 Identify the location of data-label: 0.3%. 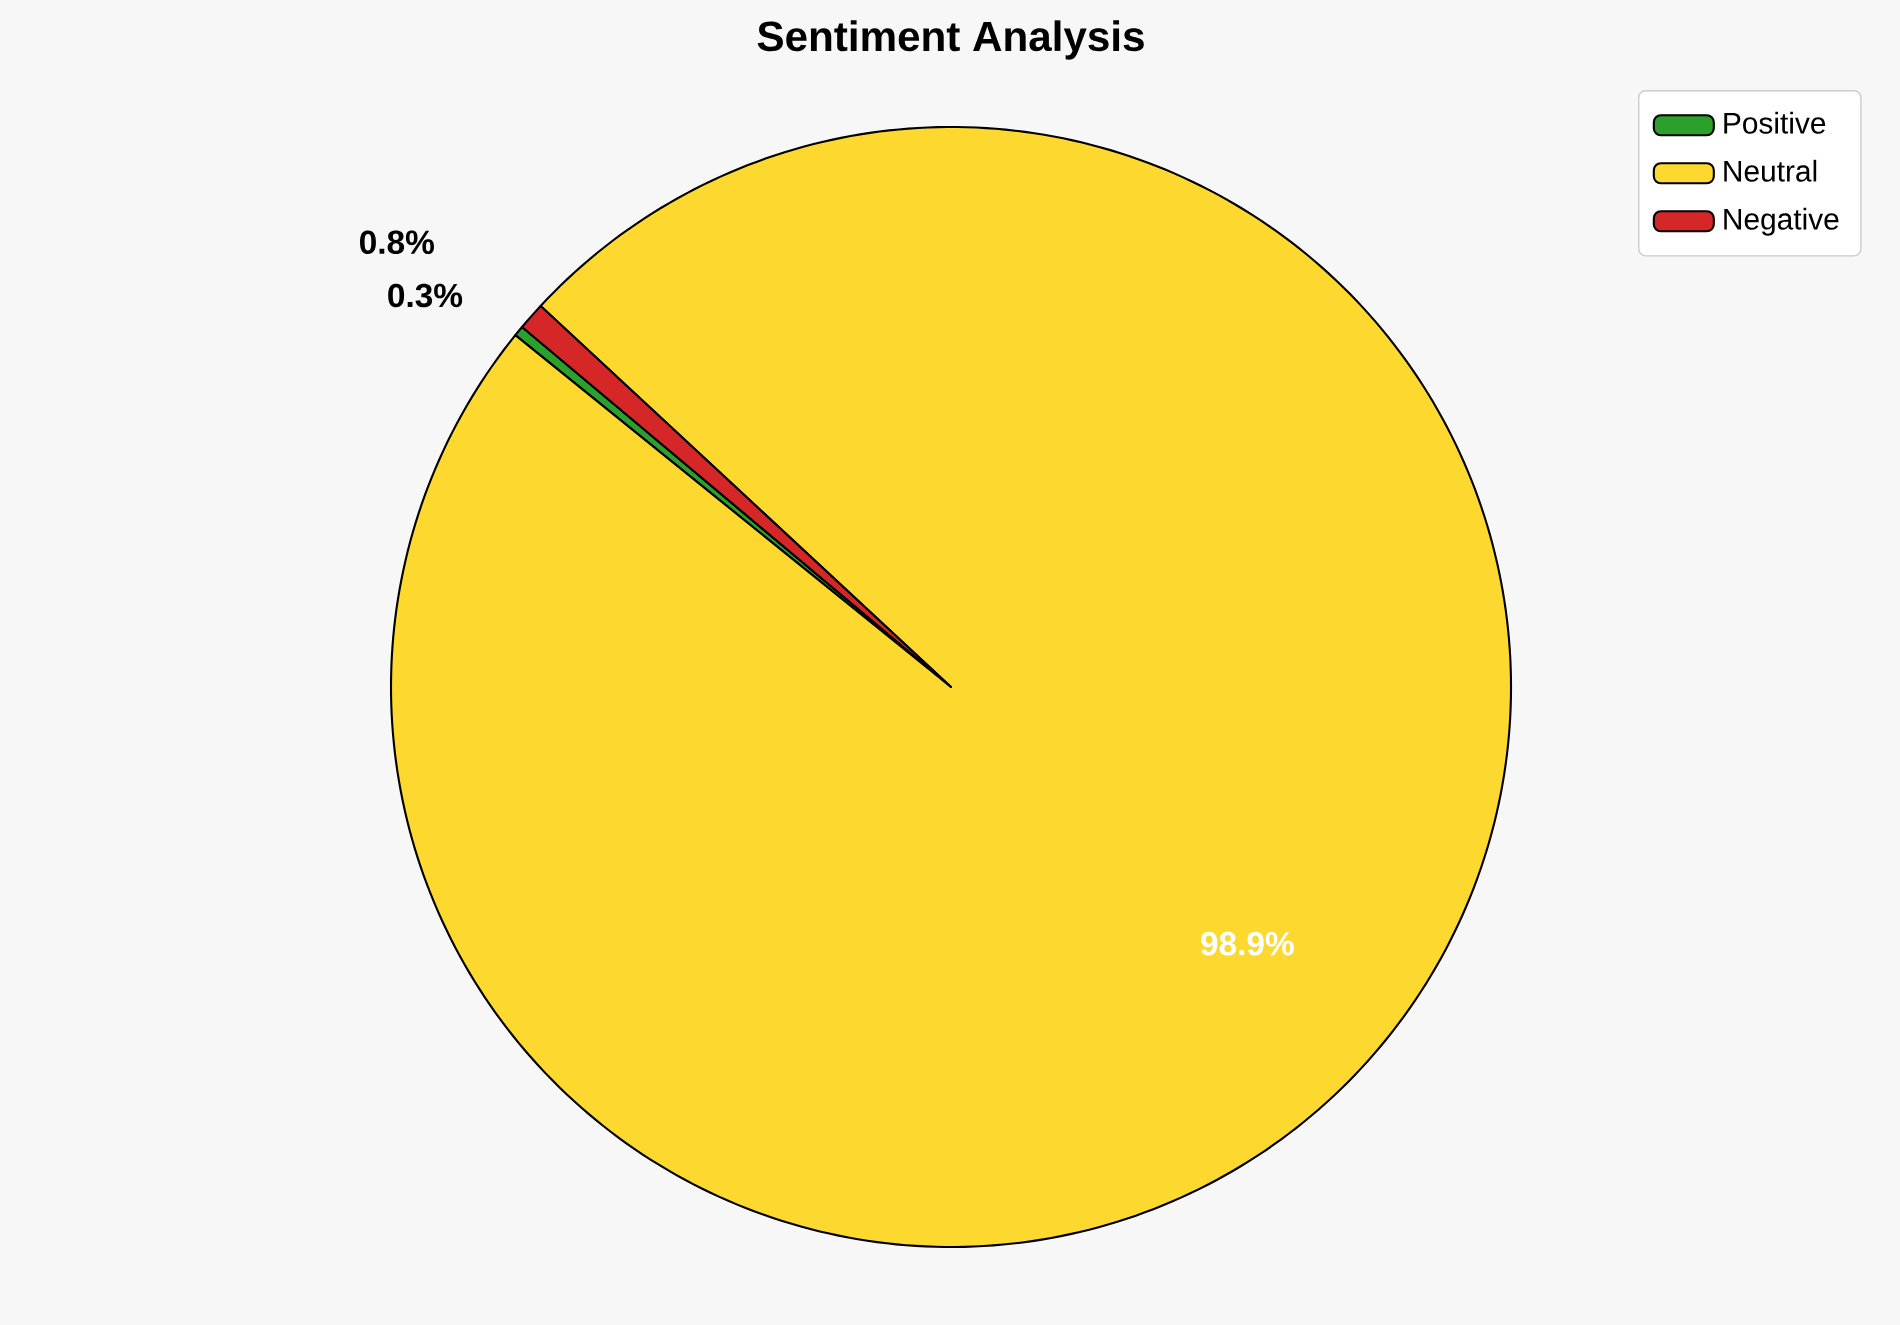
(425, 295).